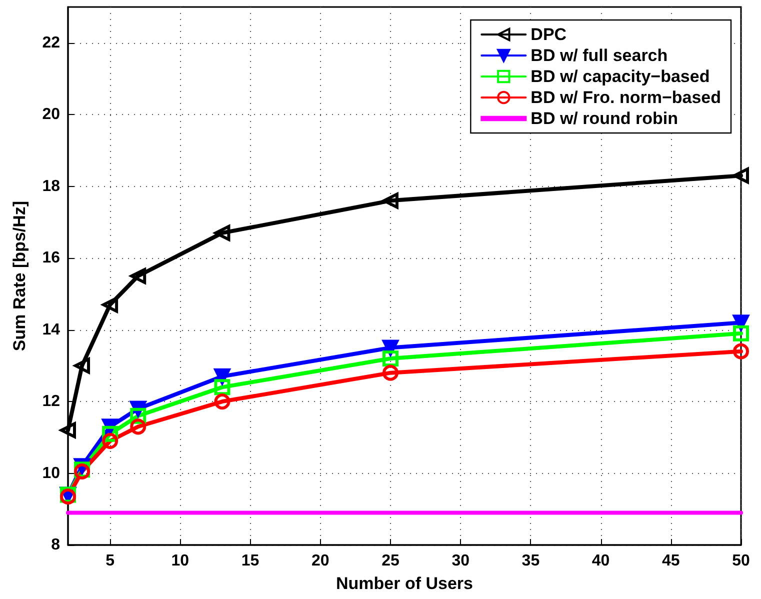  What do you see at coordinates (741, 561) in the screenshot?
I see `x-tick-label: 50` at bounding box center [741, 561].